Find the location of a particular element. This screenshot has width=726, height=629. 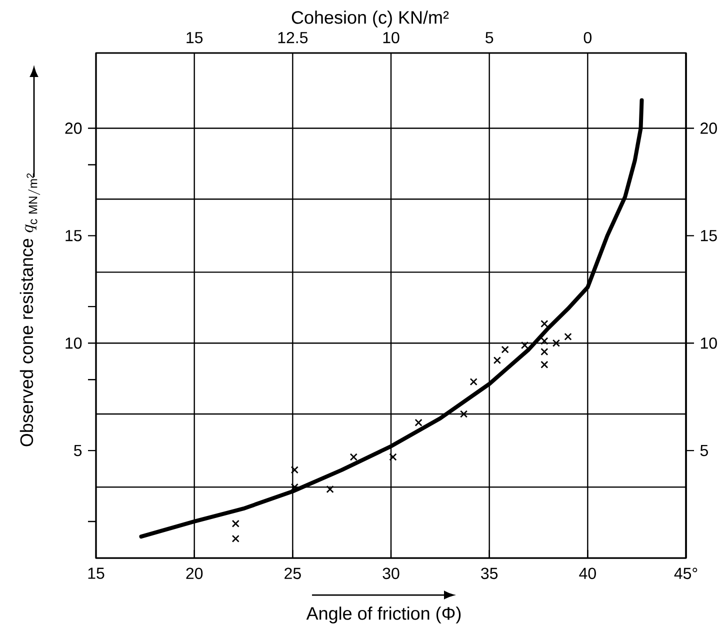

text: 5 is located at coordinates (490, 38).